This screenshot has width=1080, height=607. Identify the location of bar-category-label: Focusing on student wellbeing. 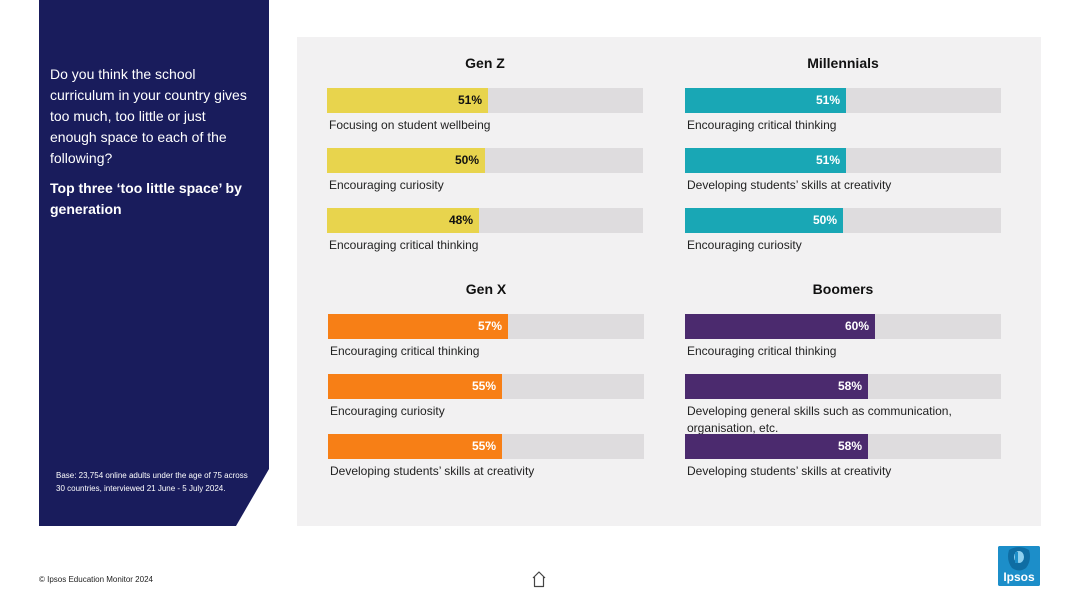
(410, 125).